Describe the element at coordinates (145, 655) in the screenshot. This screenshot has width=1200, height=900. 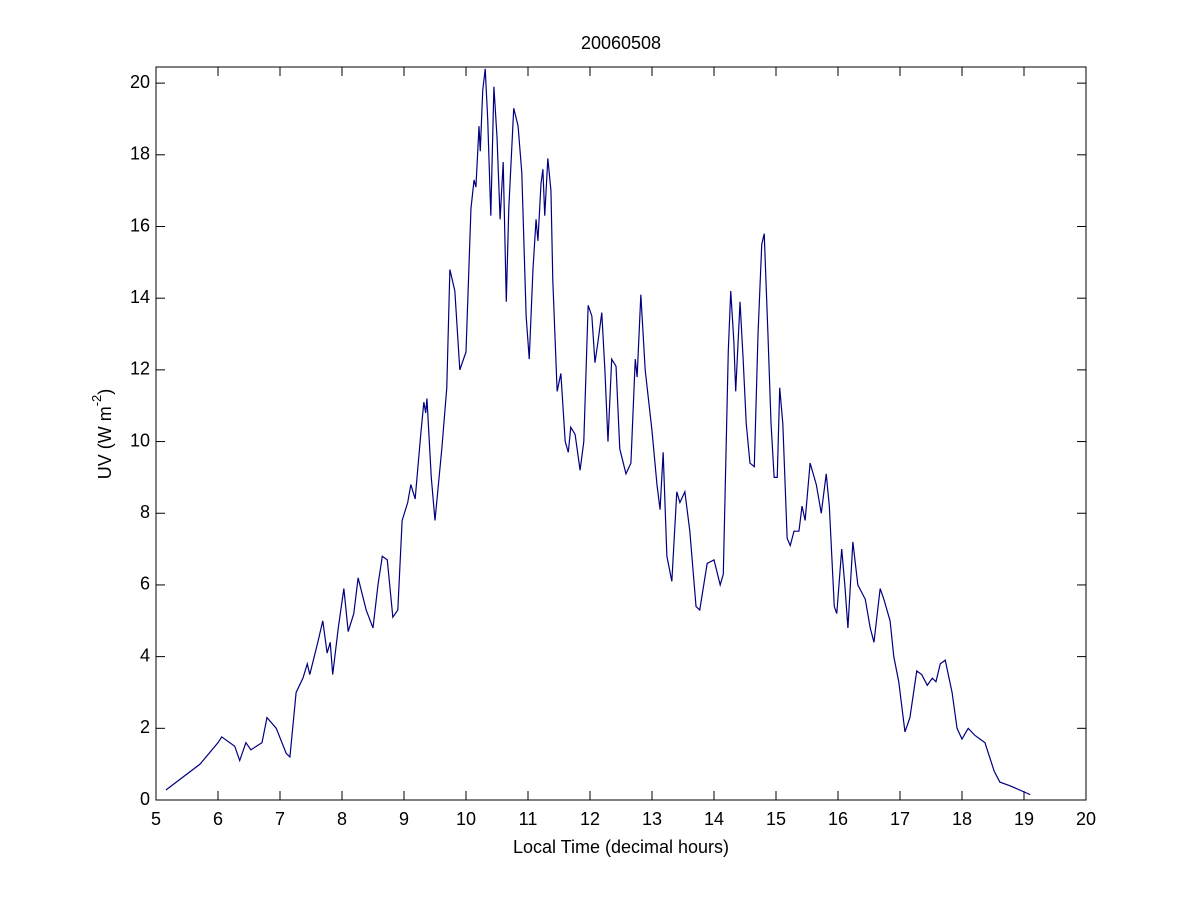
I see `y-tick-label: 4` at that location.